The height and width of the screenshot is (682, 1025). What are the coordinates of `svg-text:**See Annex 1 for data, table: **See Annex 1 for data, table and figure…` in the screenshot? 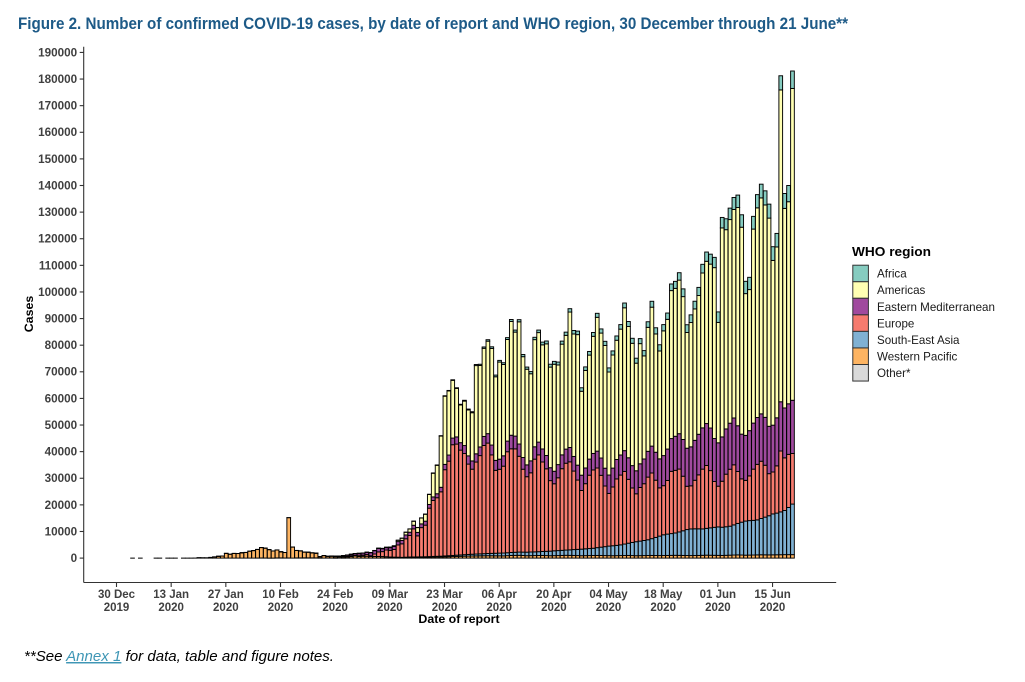 It's located at (179, 657).